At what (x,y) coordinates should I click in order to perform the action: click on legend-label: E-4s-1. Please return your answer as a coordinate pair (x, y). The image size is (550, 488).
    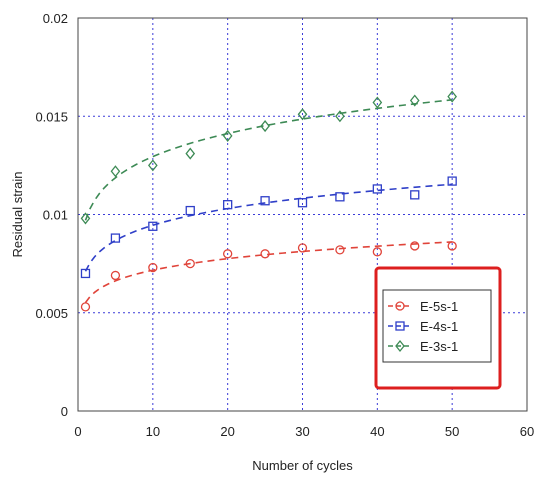
    Looking at the image, I should click on (439, 326).